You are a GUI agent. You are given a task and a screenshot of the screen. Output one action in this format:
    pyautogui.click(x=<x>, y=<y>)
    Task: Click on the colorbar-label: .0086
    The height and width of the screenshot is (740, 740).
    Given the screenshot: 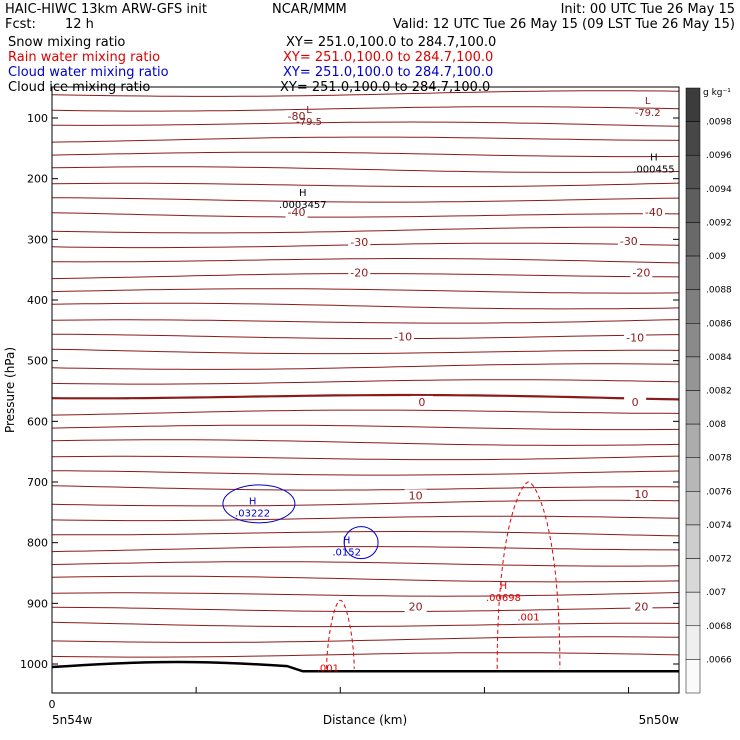 What is the action you would take?
    pyautogui.click(x=719, y=324)
    